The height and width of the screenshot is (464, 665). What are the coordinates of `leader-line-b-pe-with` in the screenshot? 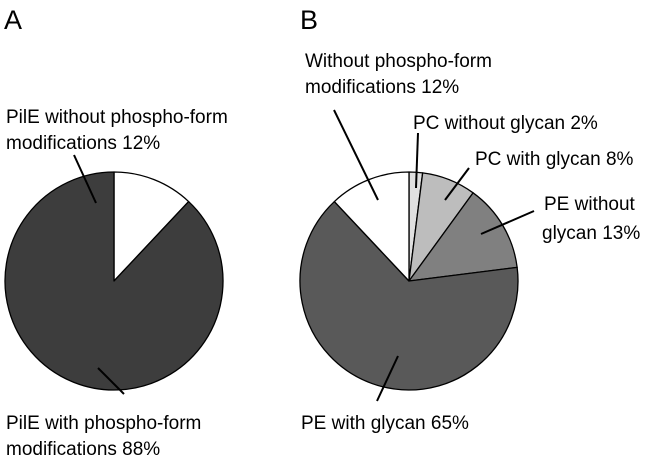 It's located at (387, 378).